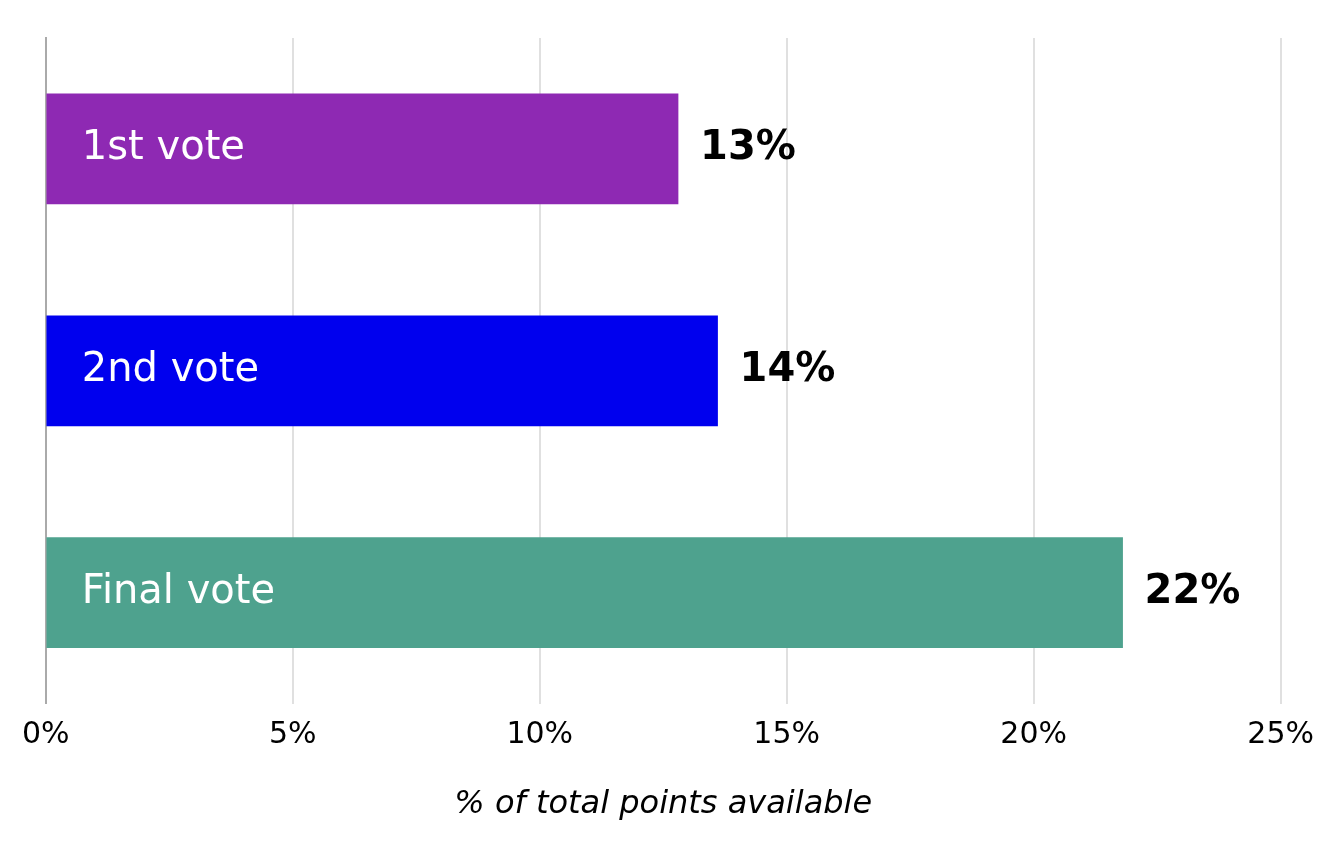 The width and height of the screenshot is (1340, 850). I want to click on data-label: 22%, so click(1192, 589).